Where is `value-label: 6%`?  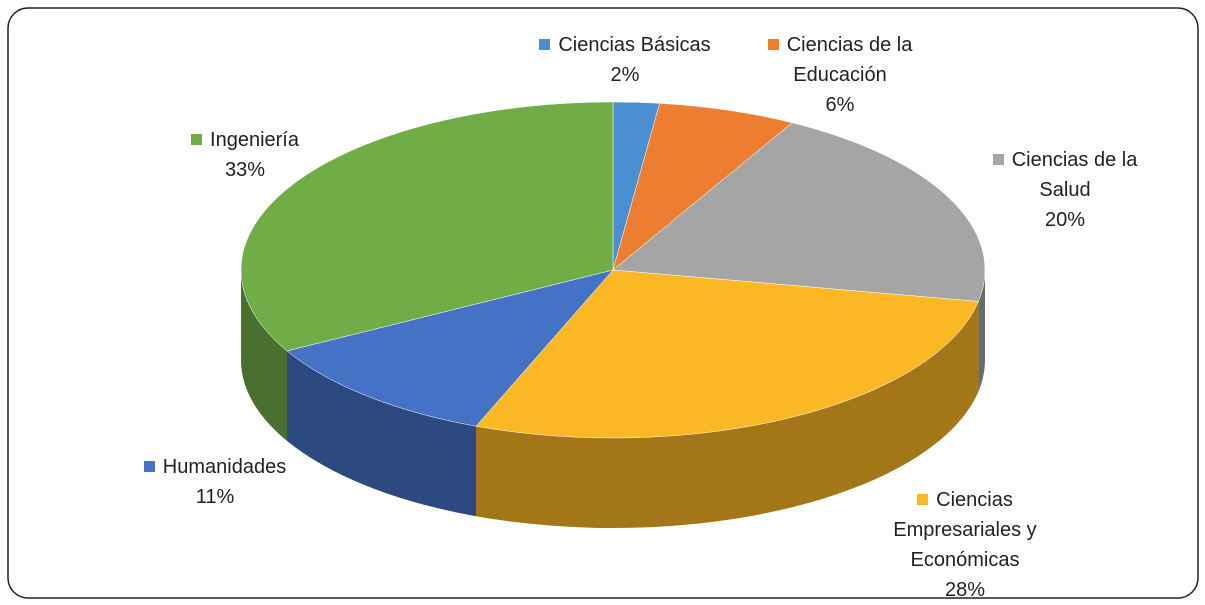 value-label: 6% is located at coordinates (840, 105).